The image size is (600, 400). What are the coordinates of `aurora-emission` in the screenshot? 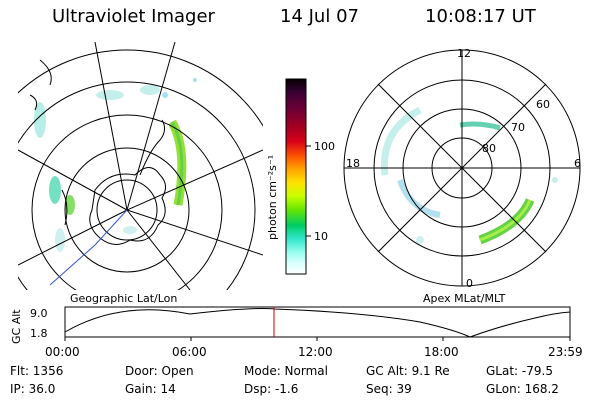 It's located at (115, 165).